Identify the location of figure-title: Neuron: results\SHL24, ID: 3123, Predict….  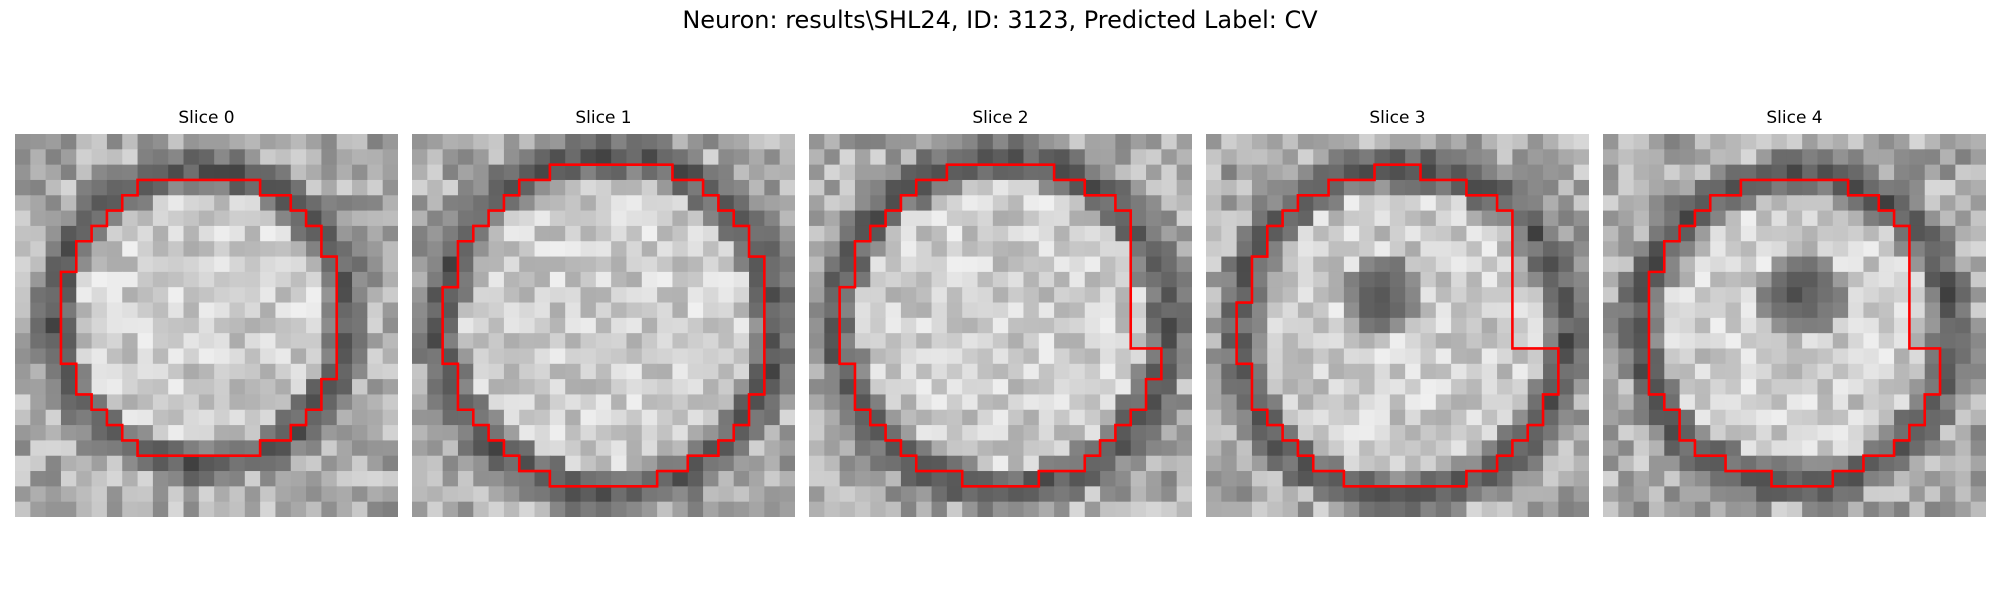
(1000, 20).